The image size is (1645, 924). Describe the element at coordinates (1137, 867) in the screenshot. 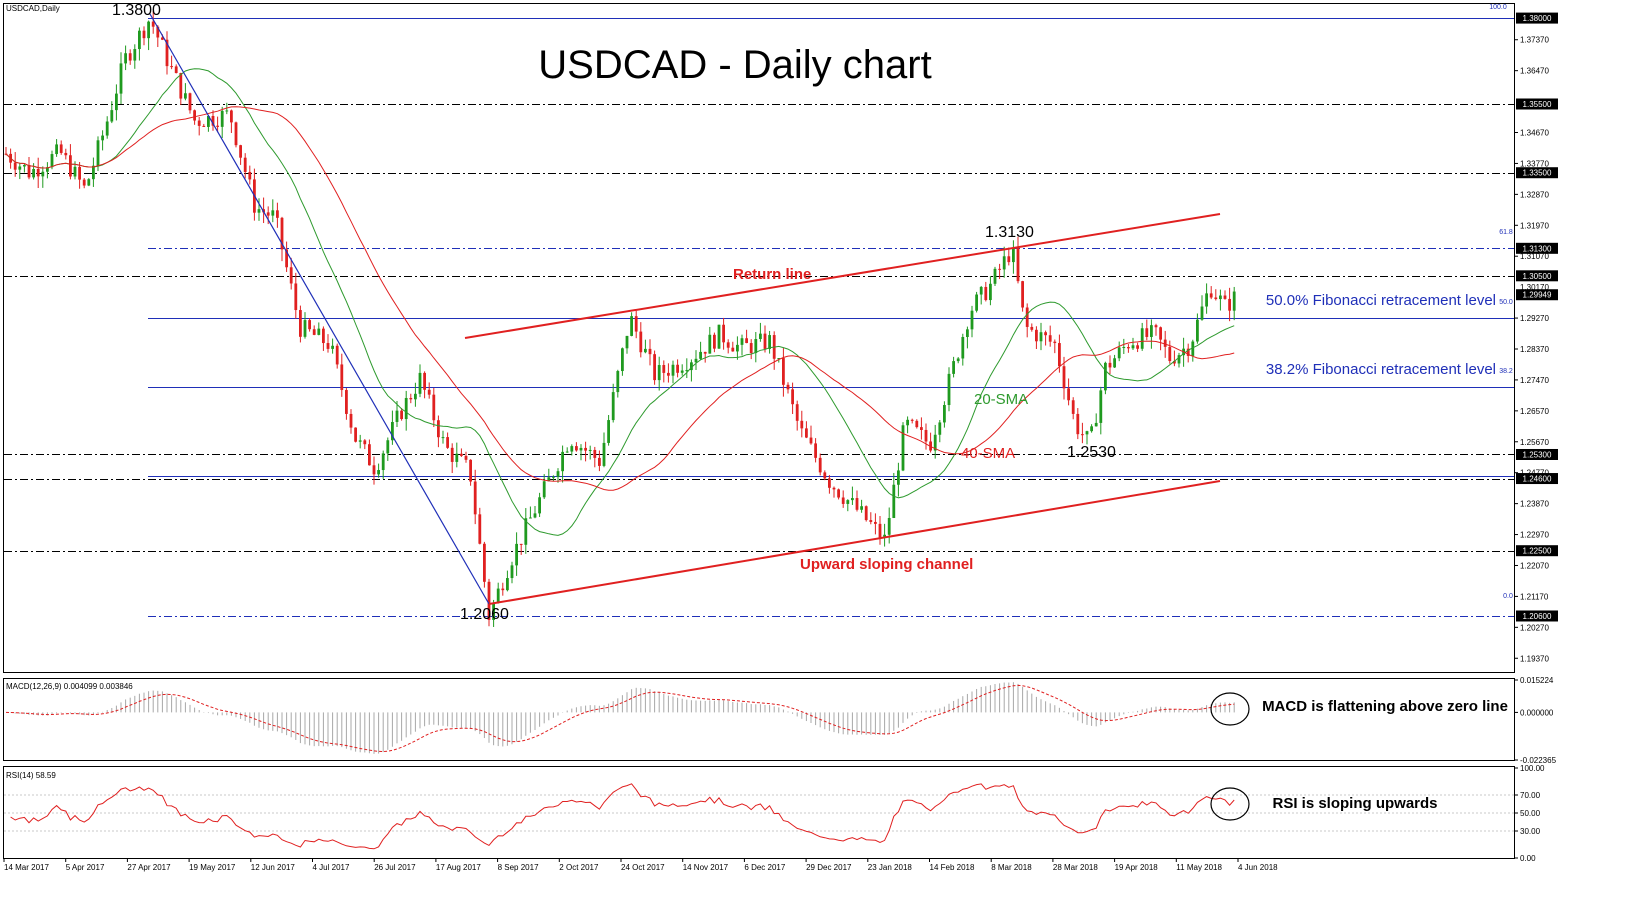

I see `time-tick-label: 19 Apr 2018` at that location.